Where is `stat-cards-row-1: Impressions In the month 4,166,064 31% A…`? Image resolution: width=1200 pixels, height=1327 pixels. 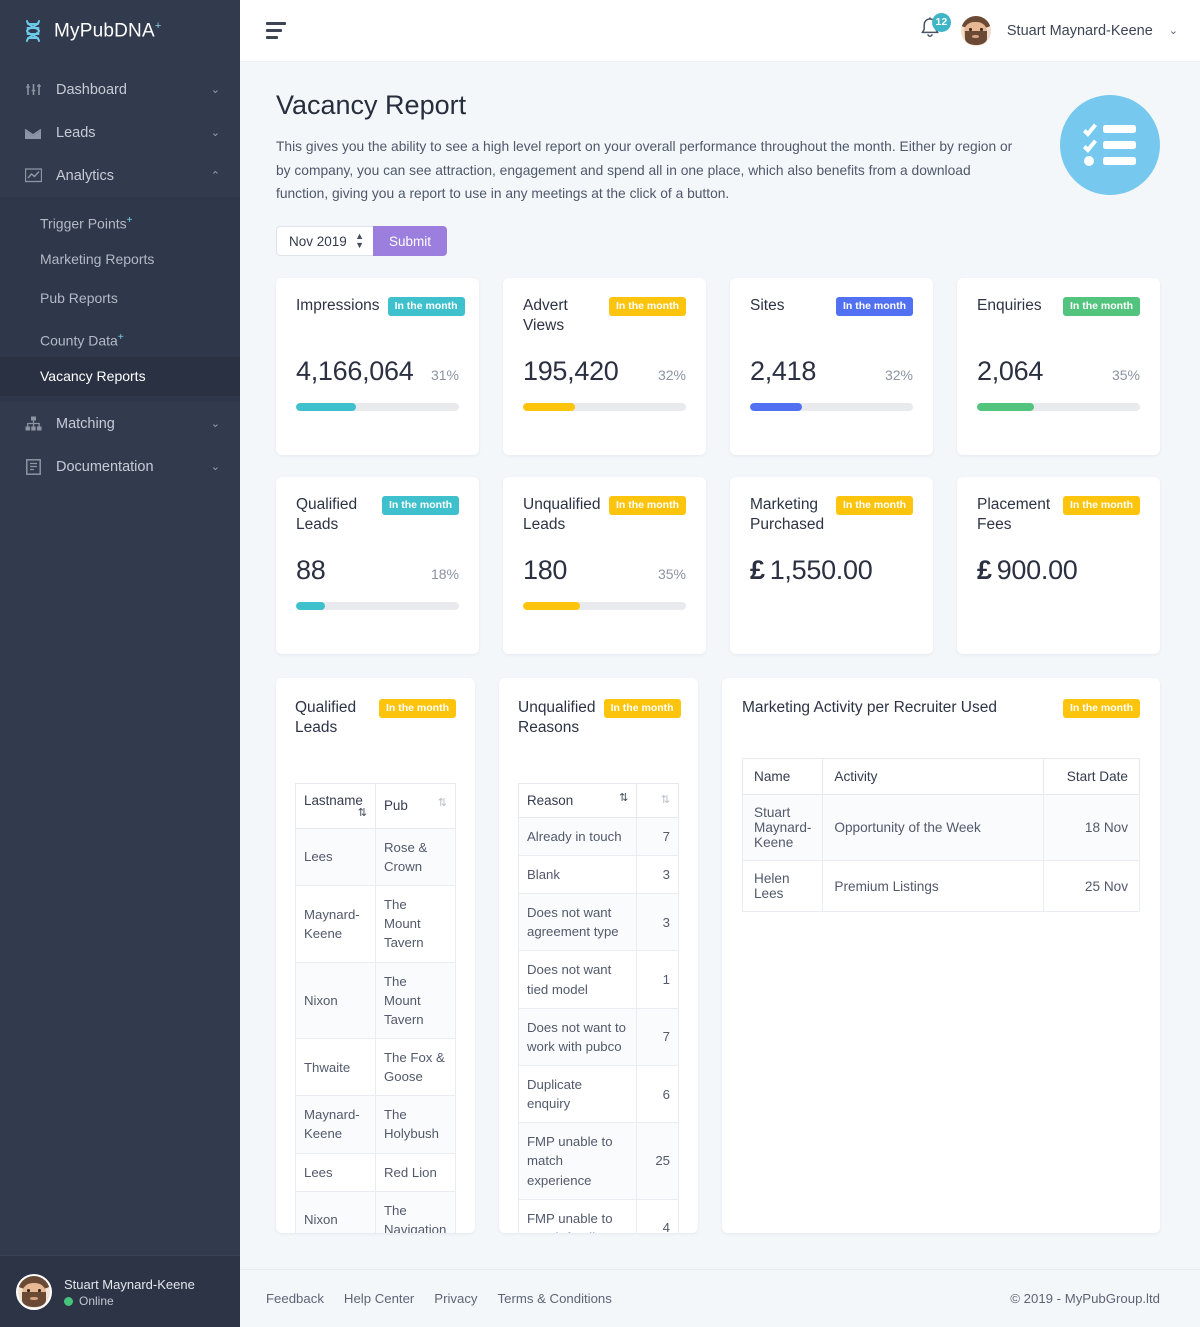
stat-cards-row-1: Impressions In the month 4,166,064 31% A… is located at coordinates (718, 367).